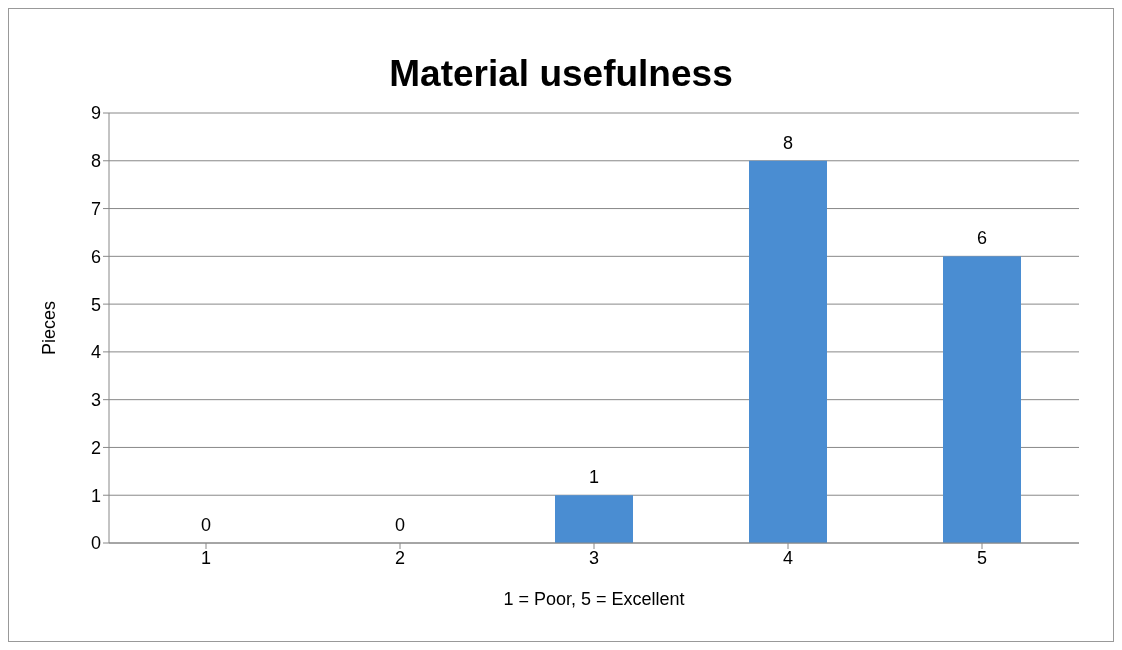  I want to click on y-axis-title: Pieces, so click(49, 328).